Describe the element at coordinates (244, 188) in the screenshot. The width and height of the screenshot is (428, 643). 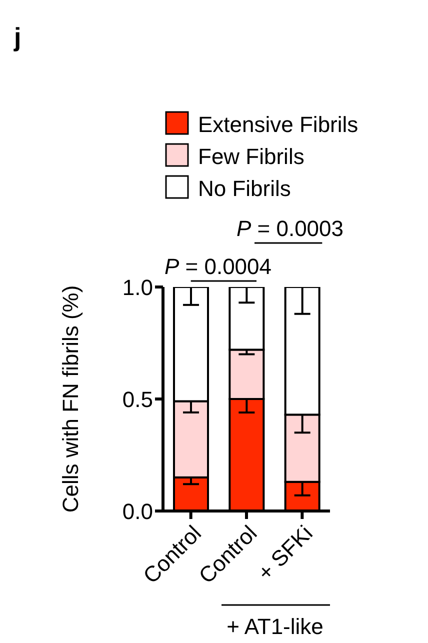
I see `legend-label: No Fibrils` at that location.